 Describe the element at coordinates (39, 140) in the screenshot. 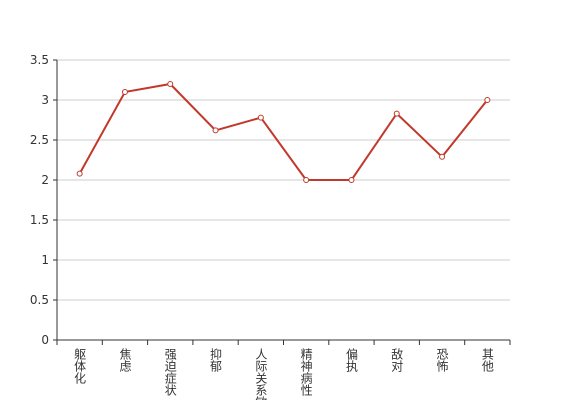

I see `y-tick-label: 2.5` at that location.